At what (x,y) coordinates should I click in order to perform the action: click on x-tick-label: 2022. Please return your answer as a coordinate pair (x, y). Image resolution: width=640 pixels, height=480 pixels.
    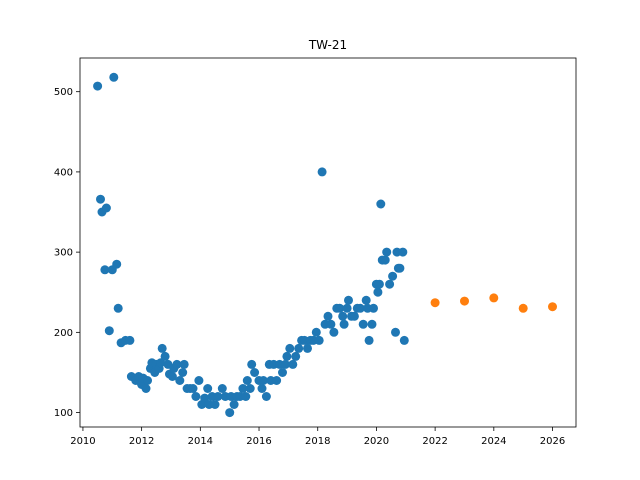
    Looking at the image, I should click on (434, 441).